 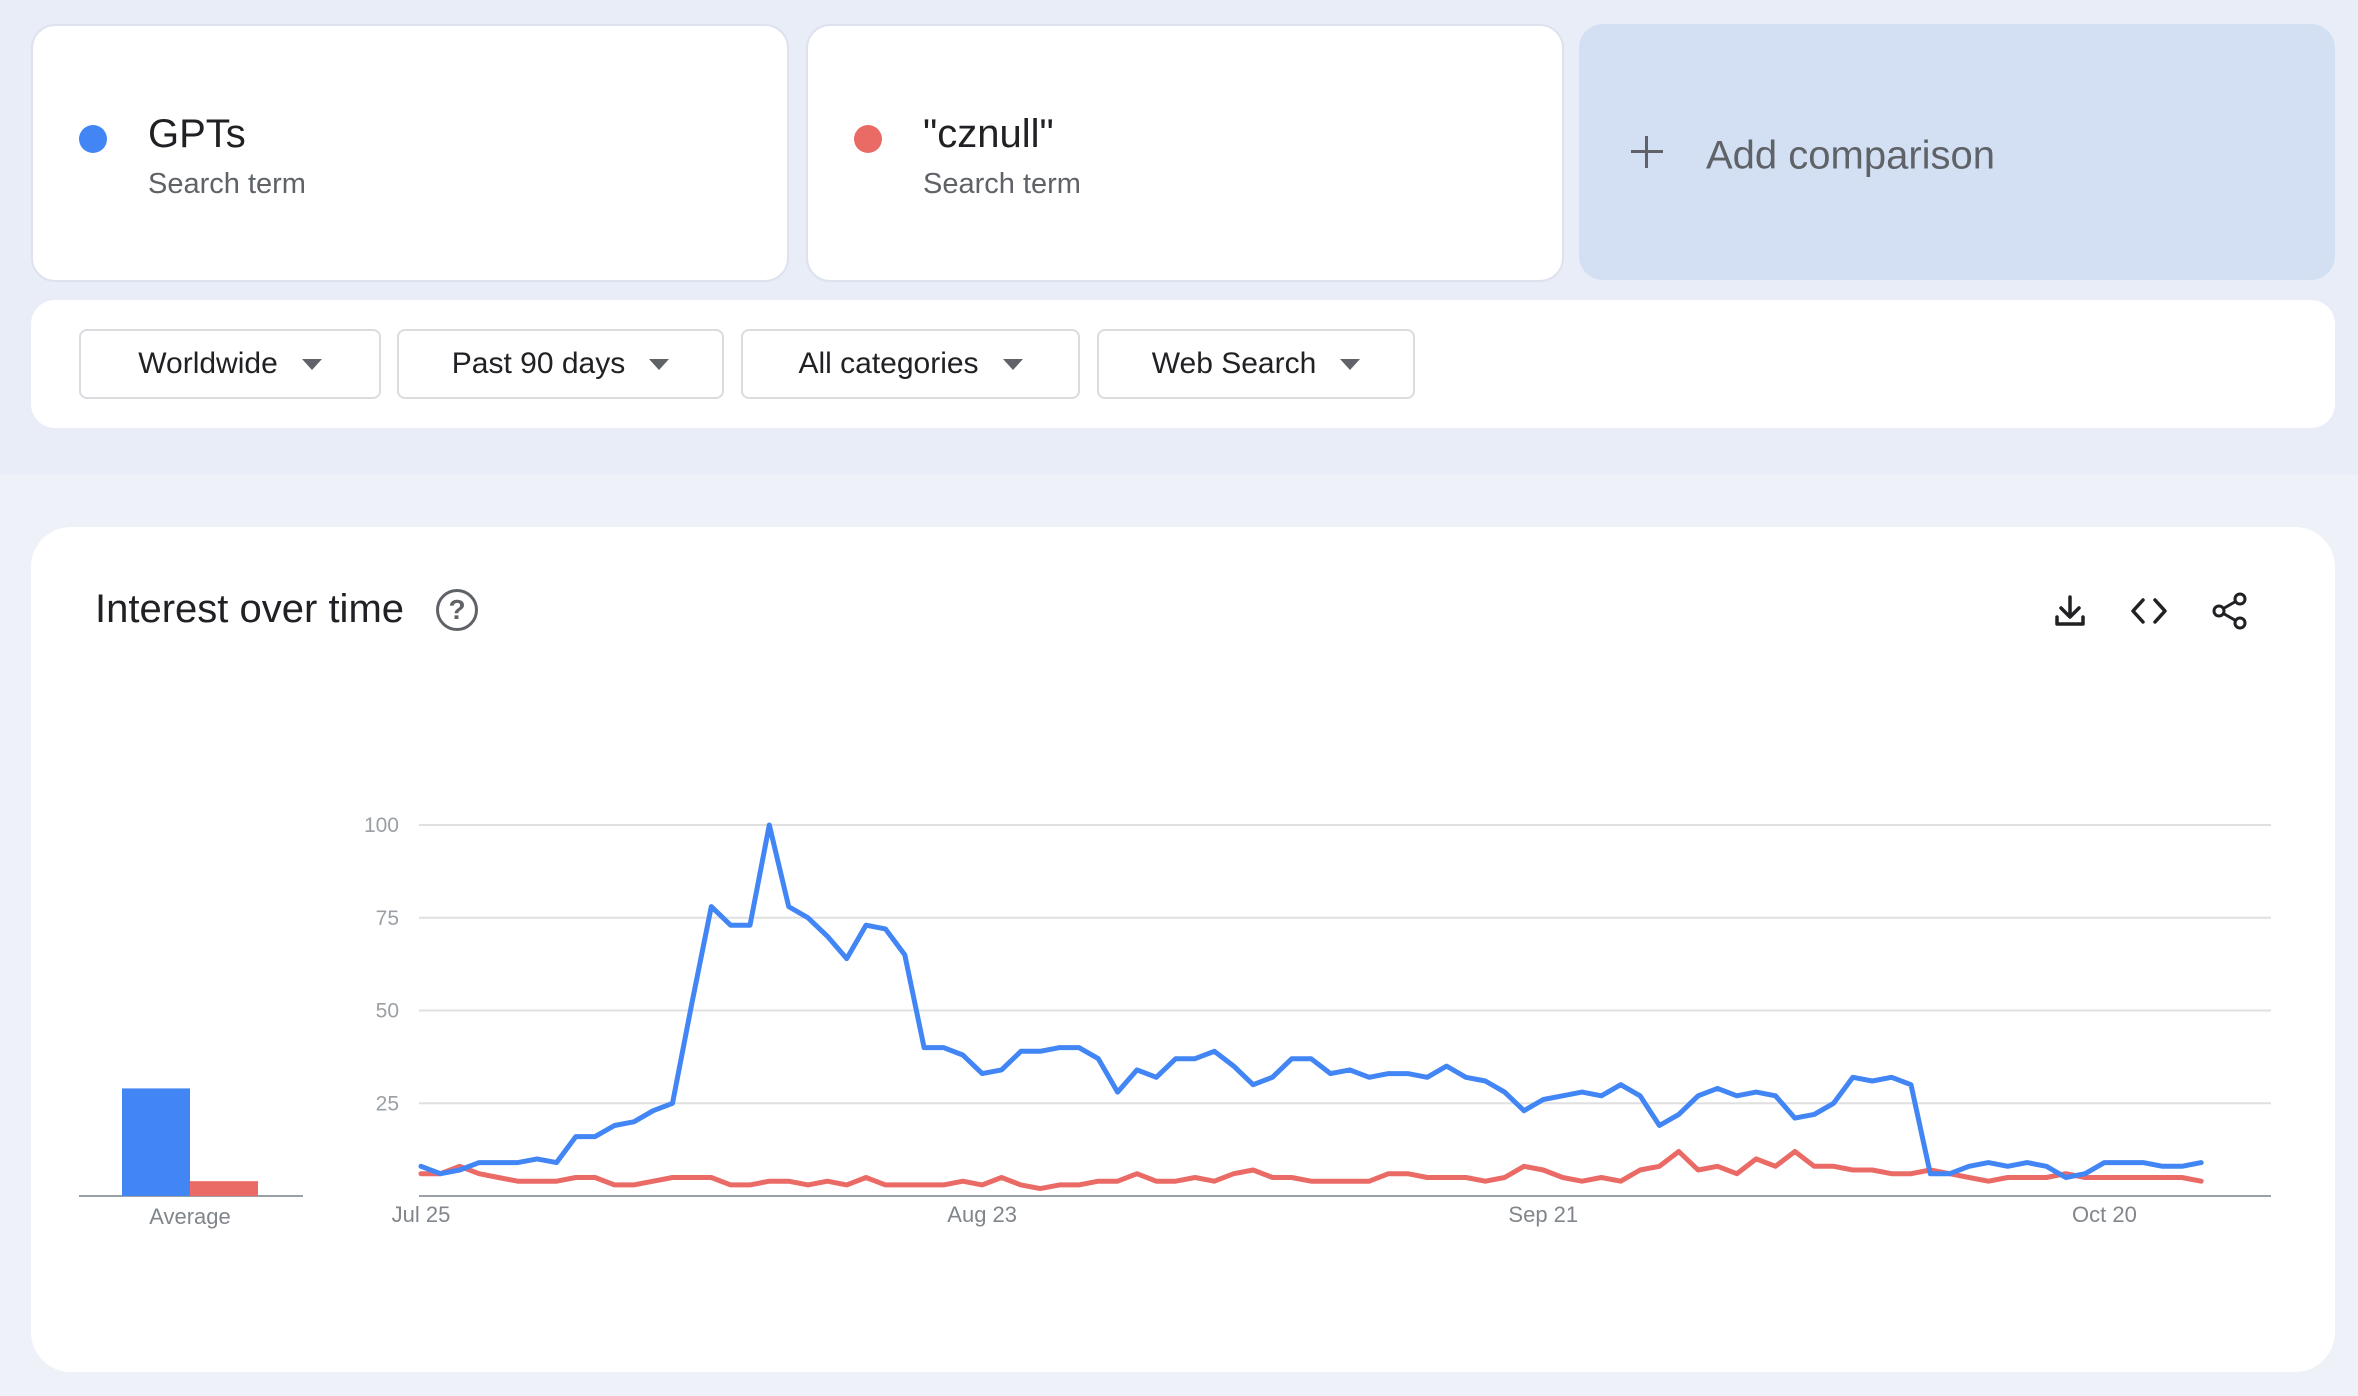 What do you see at coordinates (457, 610) in the screenshot?
I see `question-icon: ?` at bounding box center [457, 610].